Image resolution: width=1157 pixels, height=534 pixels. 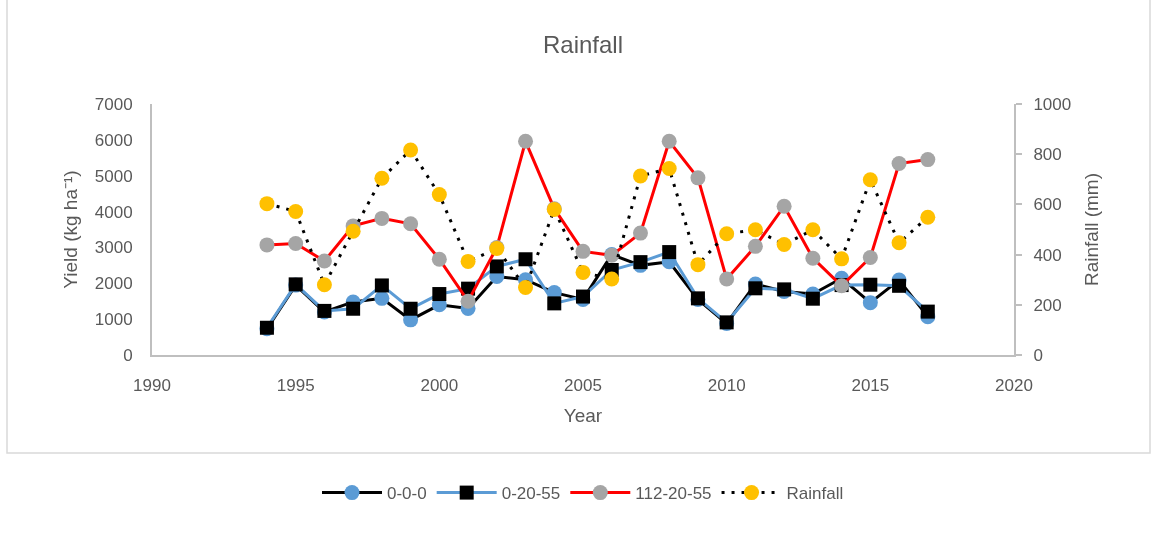 What do you see at coordinates (1047, 205) in the screenshot?
I see `y2-tick-label: 600` at bounding box center [1047, 205].